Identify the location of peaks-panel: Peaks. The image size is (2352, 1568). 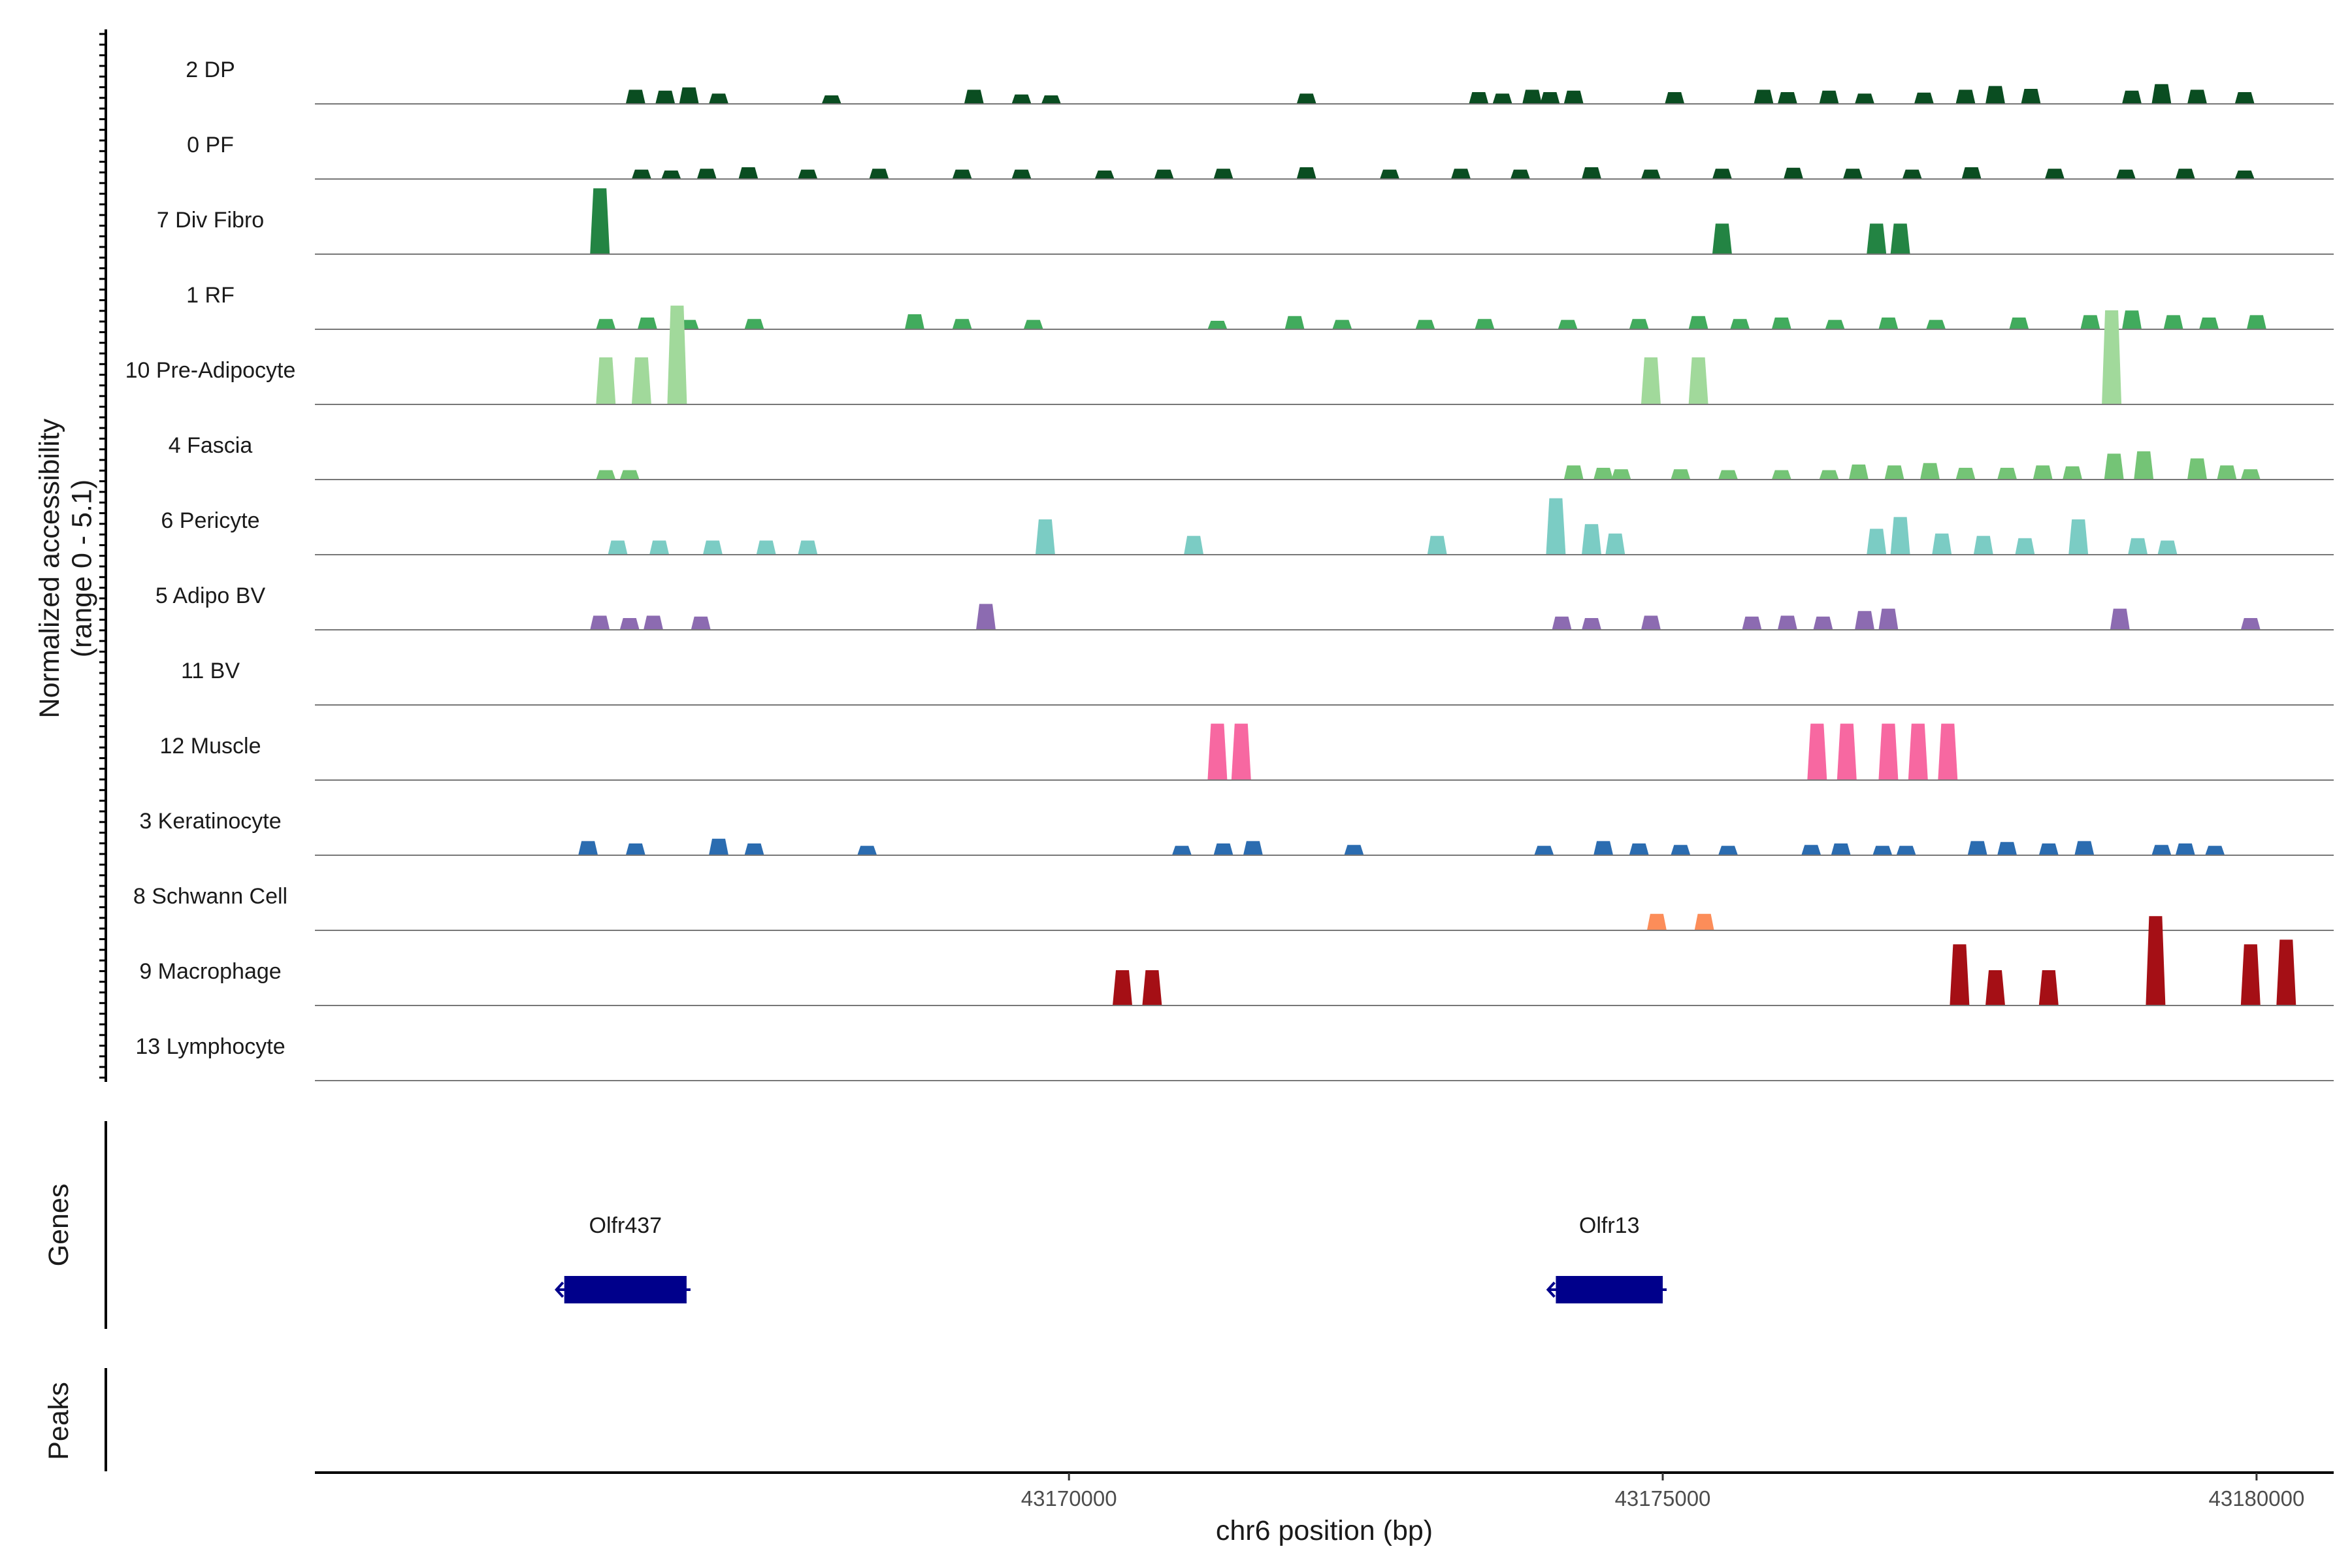
(75, 1419).